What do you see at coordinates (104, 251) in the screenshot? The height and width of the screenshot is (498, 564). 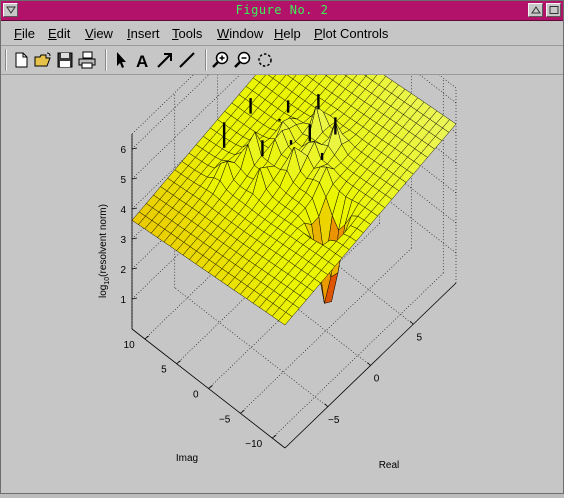 I see `z-axis-label: log10(resolvent norm)` at bounding box center [104, 251].